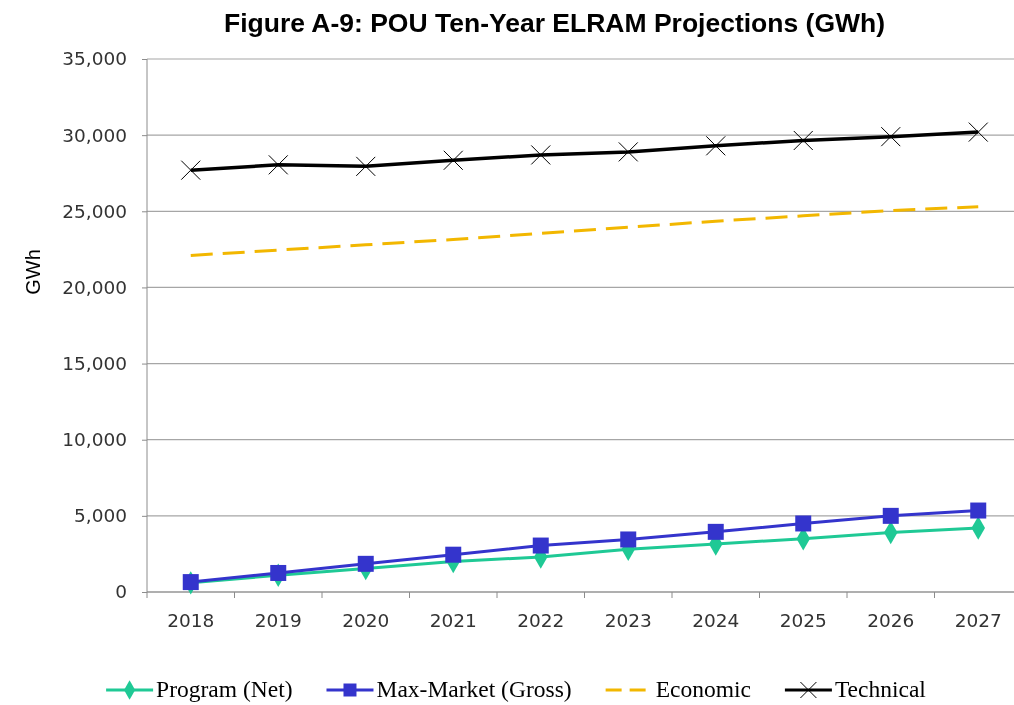 Image resolution: width=1014 pixels, height=705 pixels. What do you see at coordinates (94, 59) in the screenshot?
I see `y-tick-label: 35,000` at bounding box center [94, 59].